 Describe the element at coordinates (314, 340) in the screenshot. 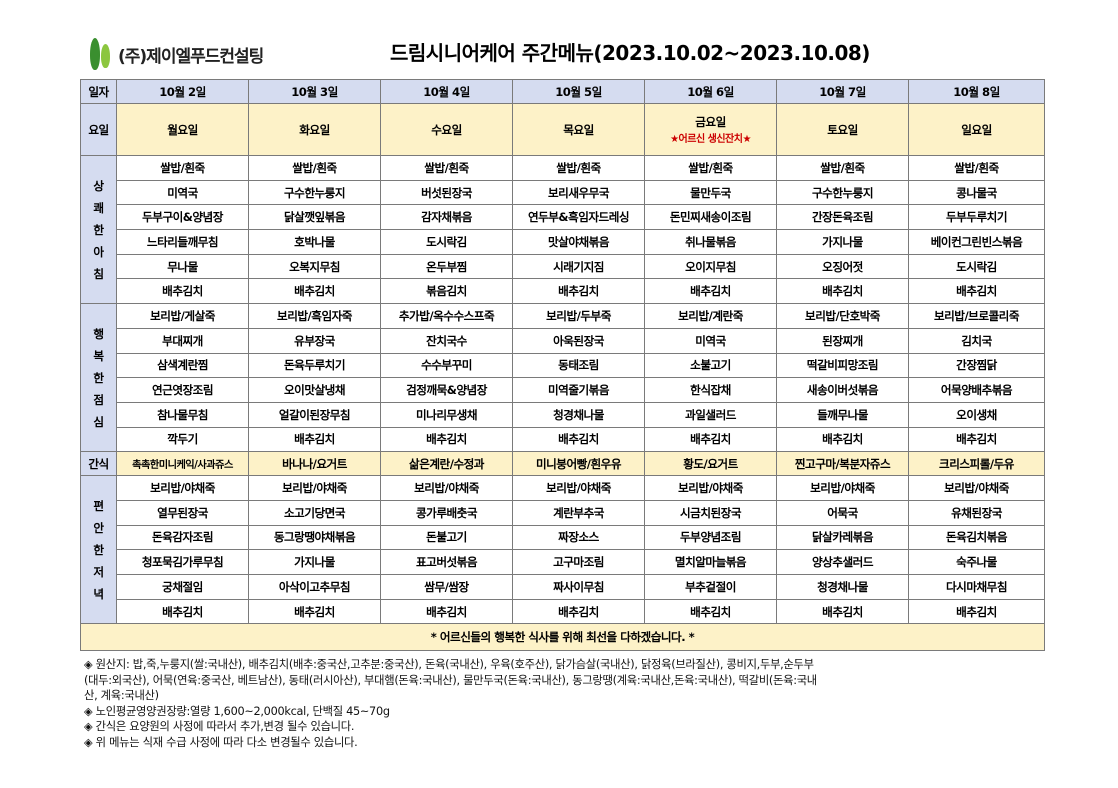

I see `menu-item: 유부장국` at that location.